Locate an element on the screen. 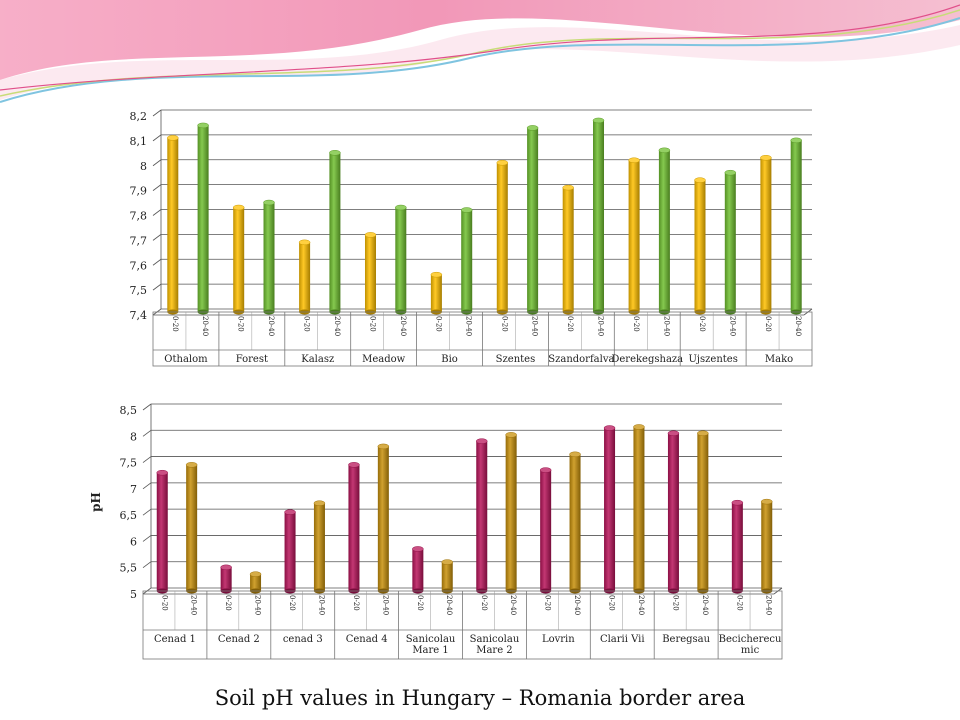  chart1-ytick-label: 7,8 is located at coordinates (139, 216).